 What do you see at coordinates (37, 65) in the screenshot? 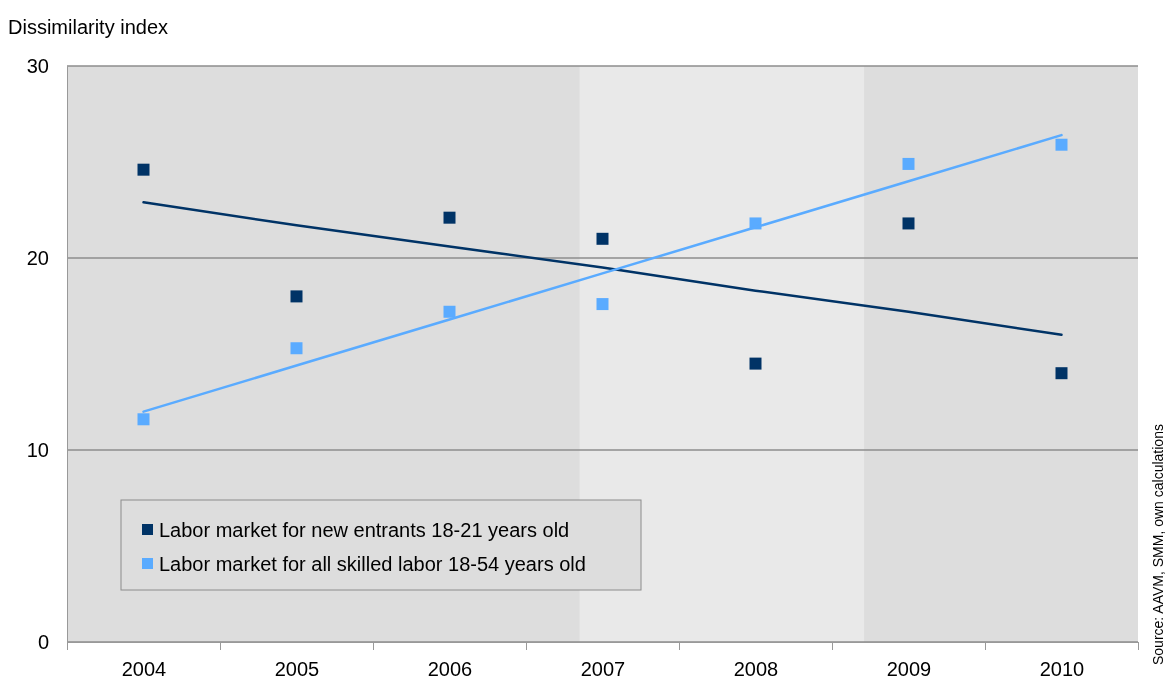
I see `y-tick-label: 30` at bounding box center [37, 65].